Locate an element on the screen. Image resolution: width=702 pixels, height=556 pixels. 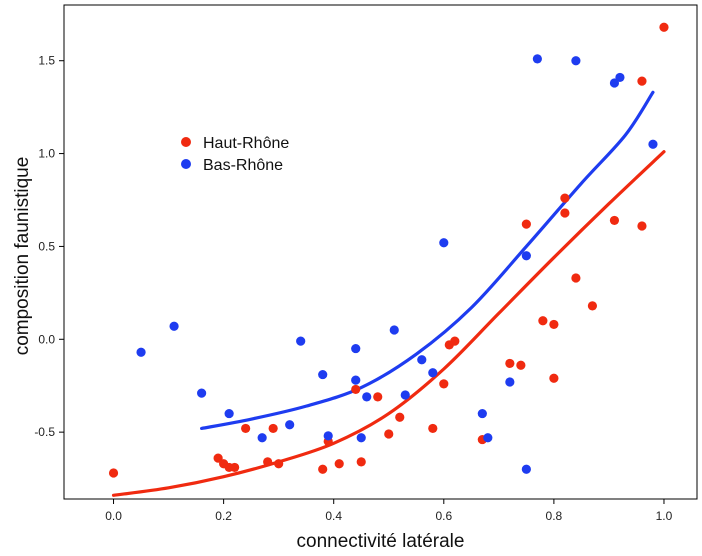
legend-label: Bas-Rhône is located at coordinates (243, 165).